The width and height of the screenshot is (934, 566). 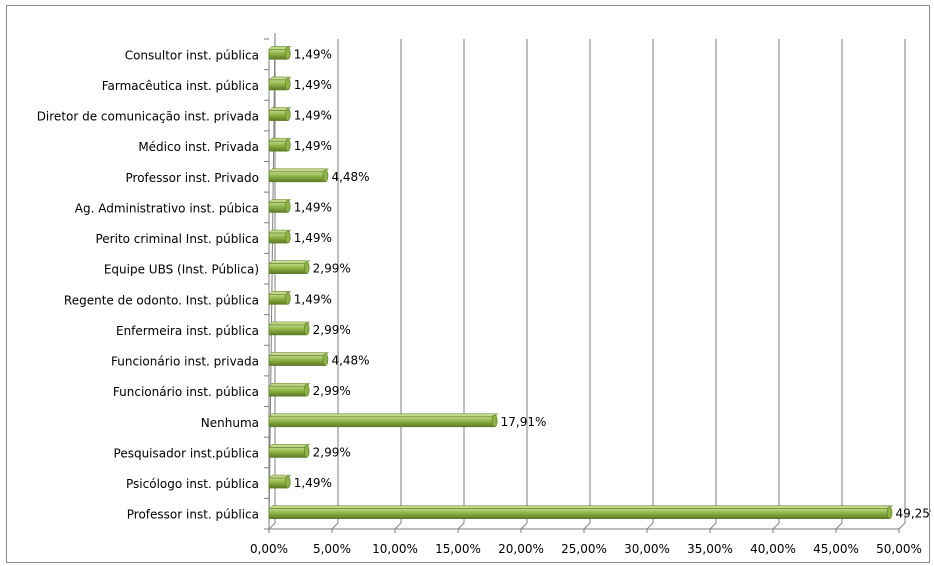 What do you see at coordinates (230, 423) in the screenshot?
I see `category-label: Nenhuma` at bounding box center [230, 423].